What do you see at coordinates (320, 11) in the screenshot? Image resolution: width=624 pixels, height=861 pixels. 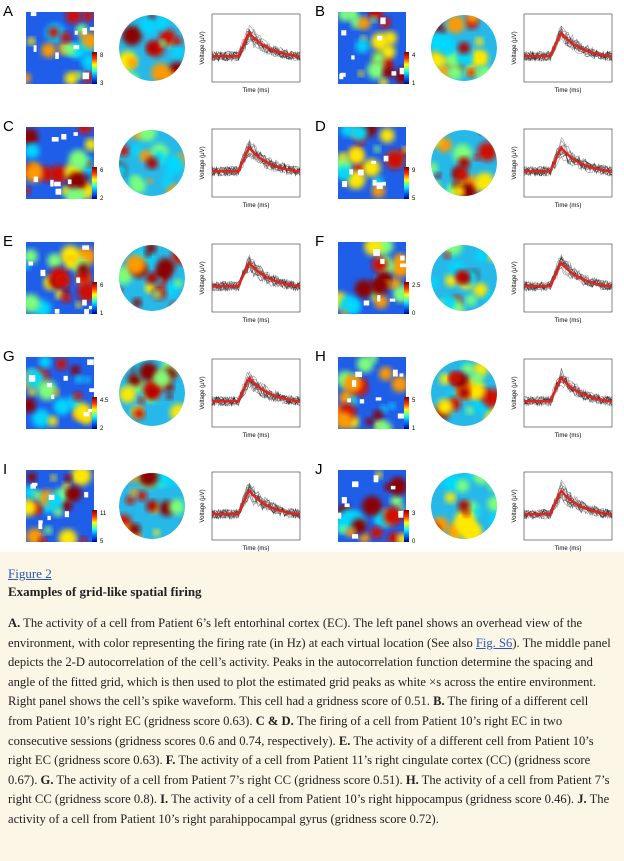 I see `panel-label: B` at bounding box center [320, 11].